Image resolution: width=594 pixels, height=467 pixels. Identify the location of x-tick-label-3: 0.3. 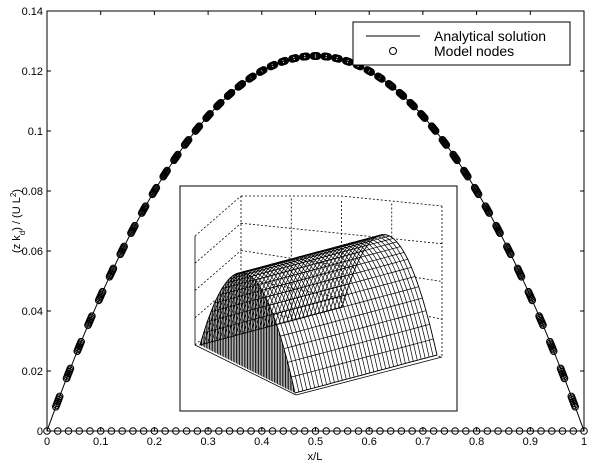
(207, 442).